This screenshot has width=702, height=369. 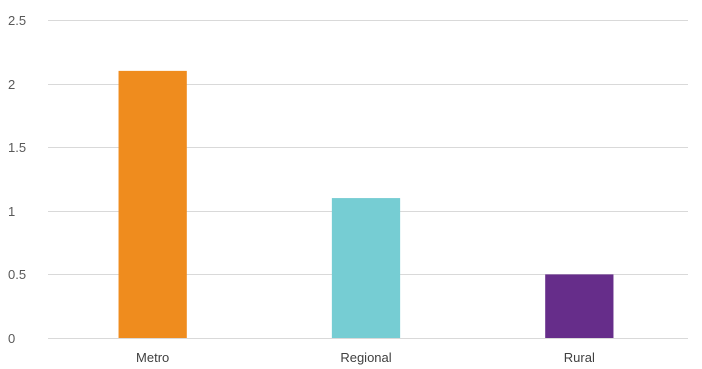 What do you see at coordinates (17, 179) in the screenshot?
I see `y-axis-tick-labels: 0 0.5 1 1.5 2 2.5` at bounding box center [17, 179].